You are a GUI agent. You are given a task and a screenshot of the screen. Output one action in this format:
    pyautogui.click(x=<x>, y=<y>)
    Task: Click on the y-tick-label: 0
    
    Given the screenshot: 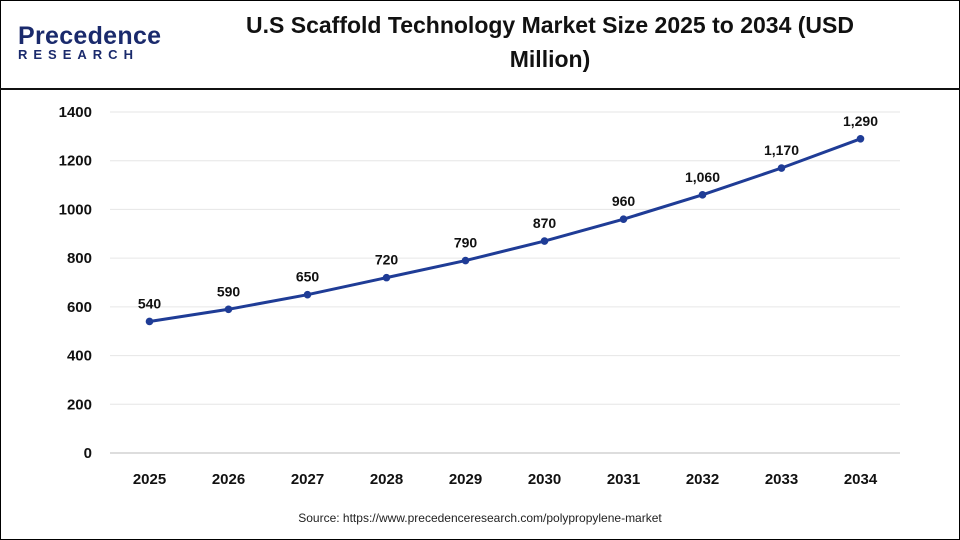 What is the action you would take?
    pyautogui.click(x=88, y=453)
    